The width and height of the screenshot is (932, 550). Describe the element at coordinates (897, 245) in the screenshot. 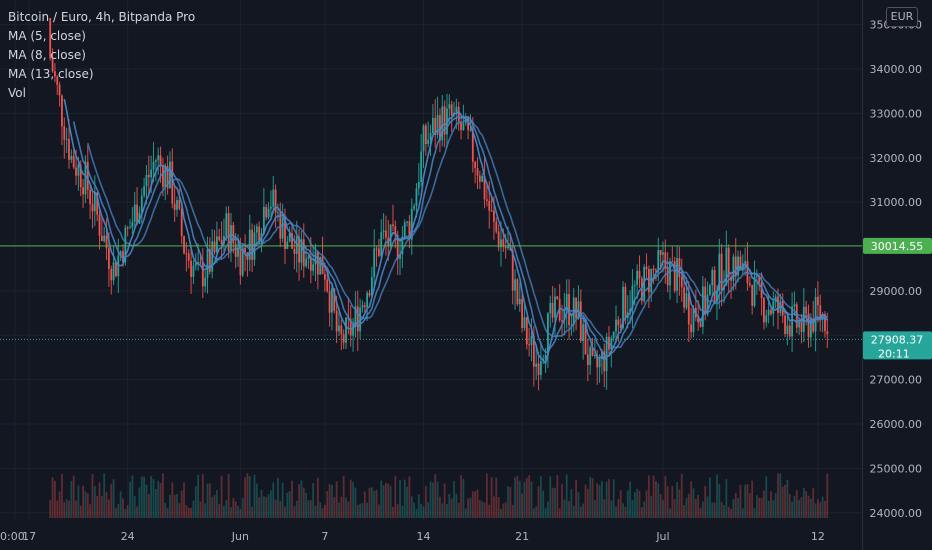

I see `horizontal-level-badge: 30014.55` at that location.